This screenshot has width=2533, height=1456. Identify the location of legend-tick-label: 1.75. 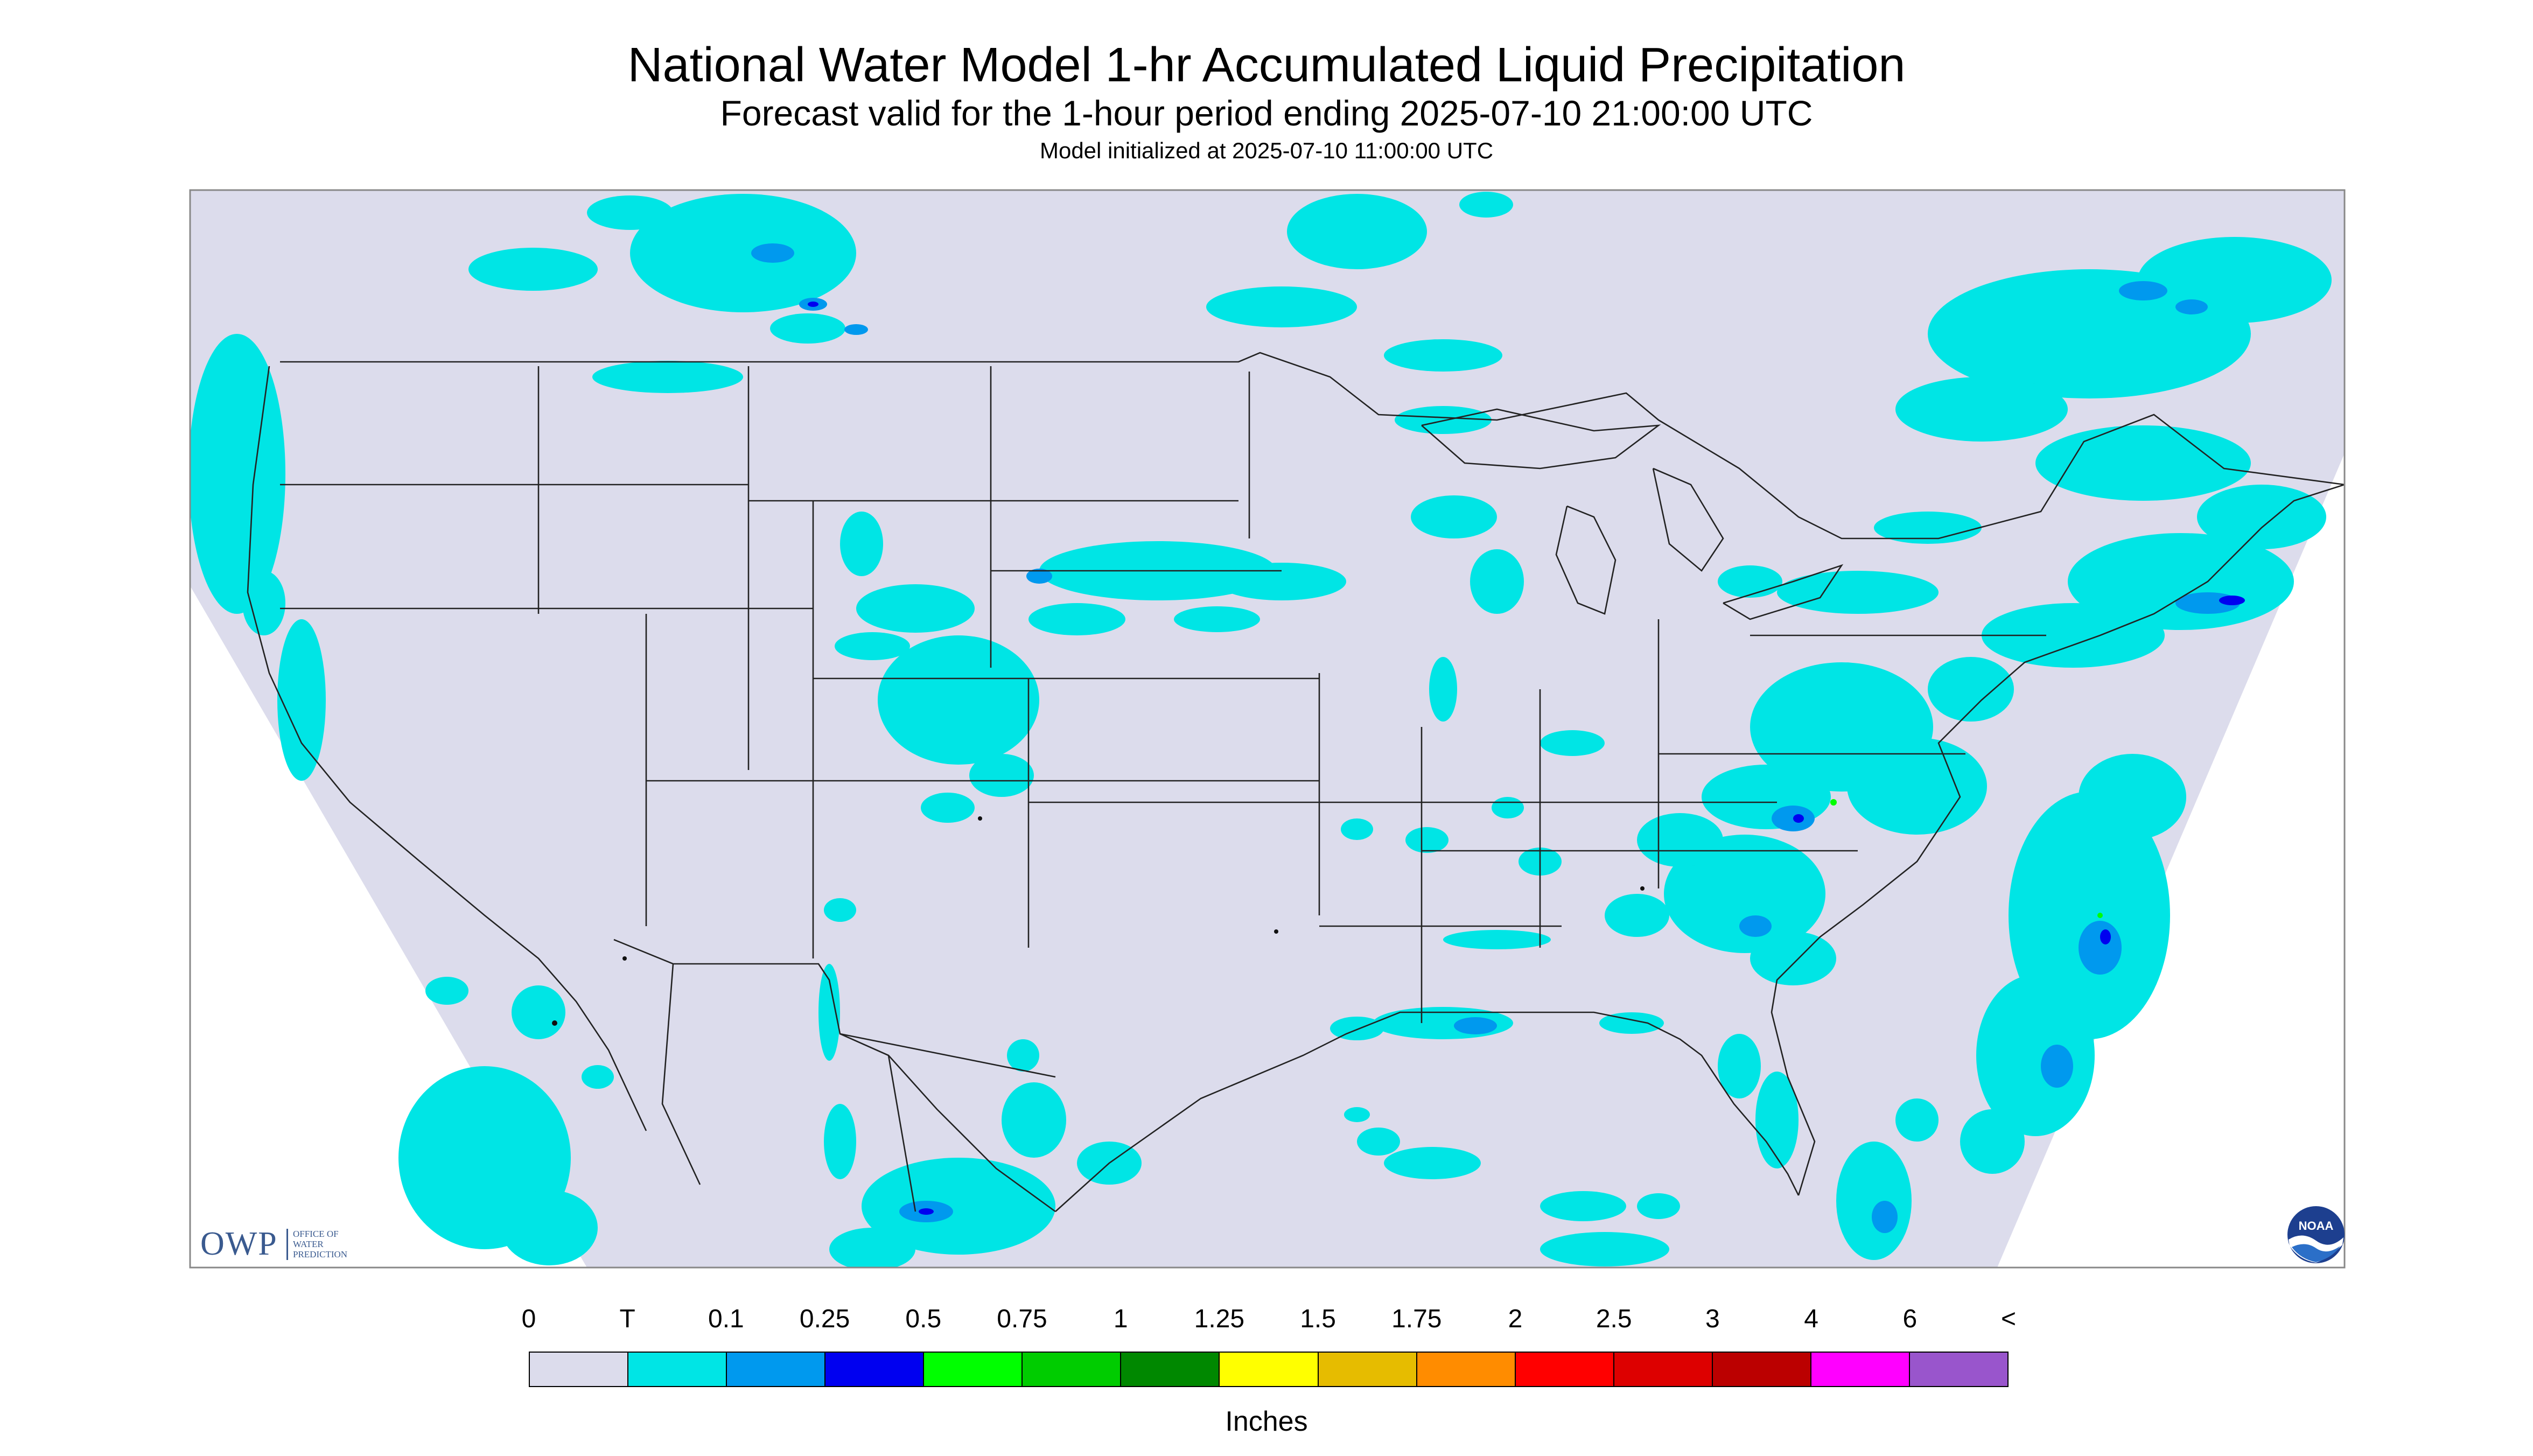
(1417, 1319).